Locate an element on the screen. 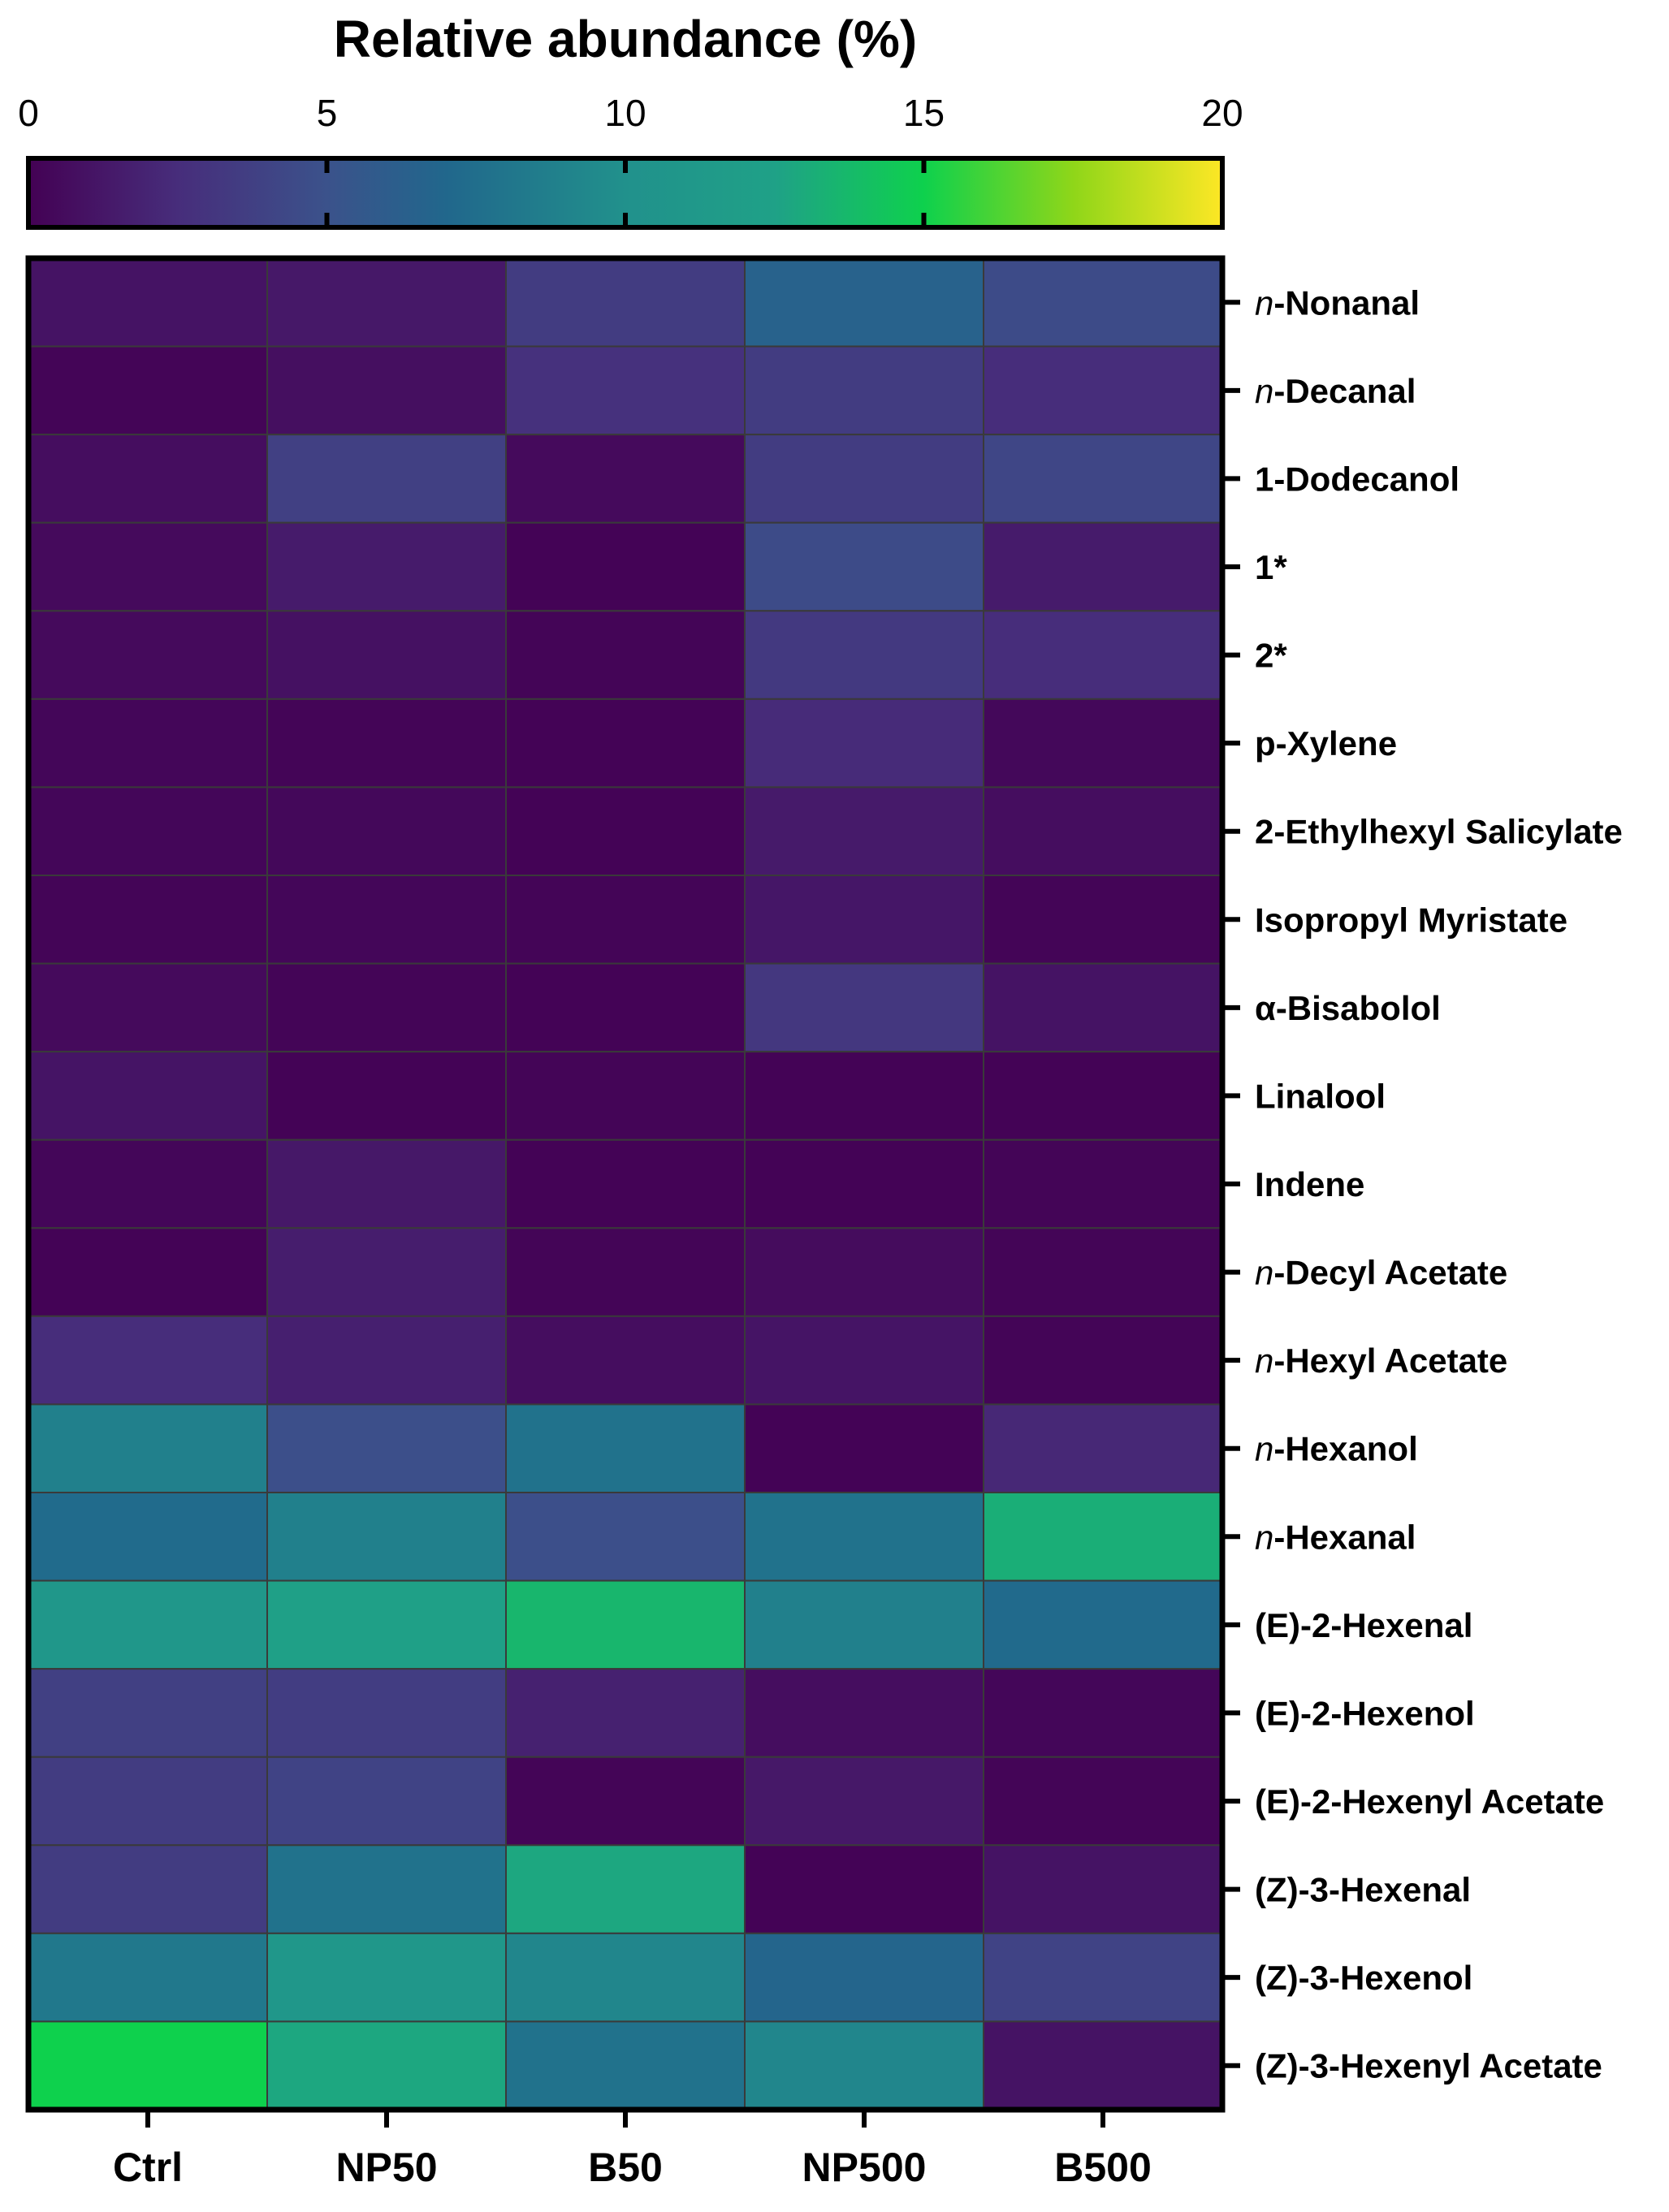  colorbar-tick-label: 5 is located at coordinates (328, 113).